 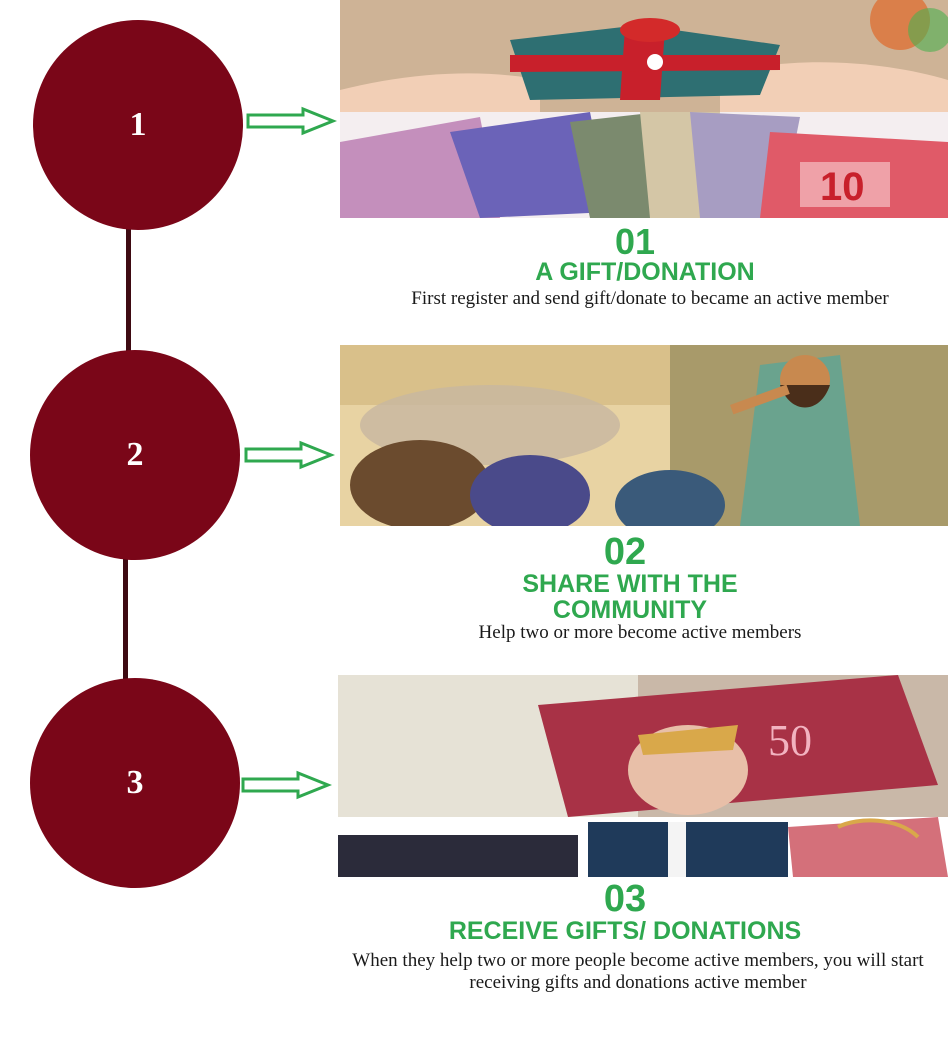 What do you see at coordinates (625, 931) in the screenshot?
I see `step-3-title: RECEIVE GIFTS/ DONATIONS` at bounding box center [625, 931].